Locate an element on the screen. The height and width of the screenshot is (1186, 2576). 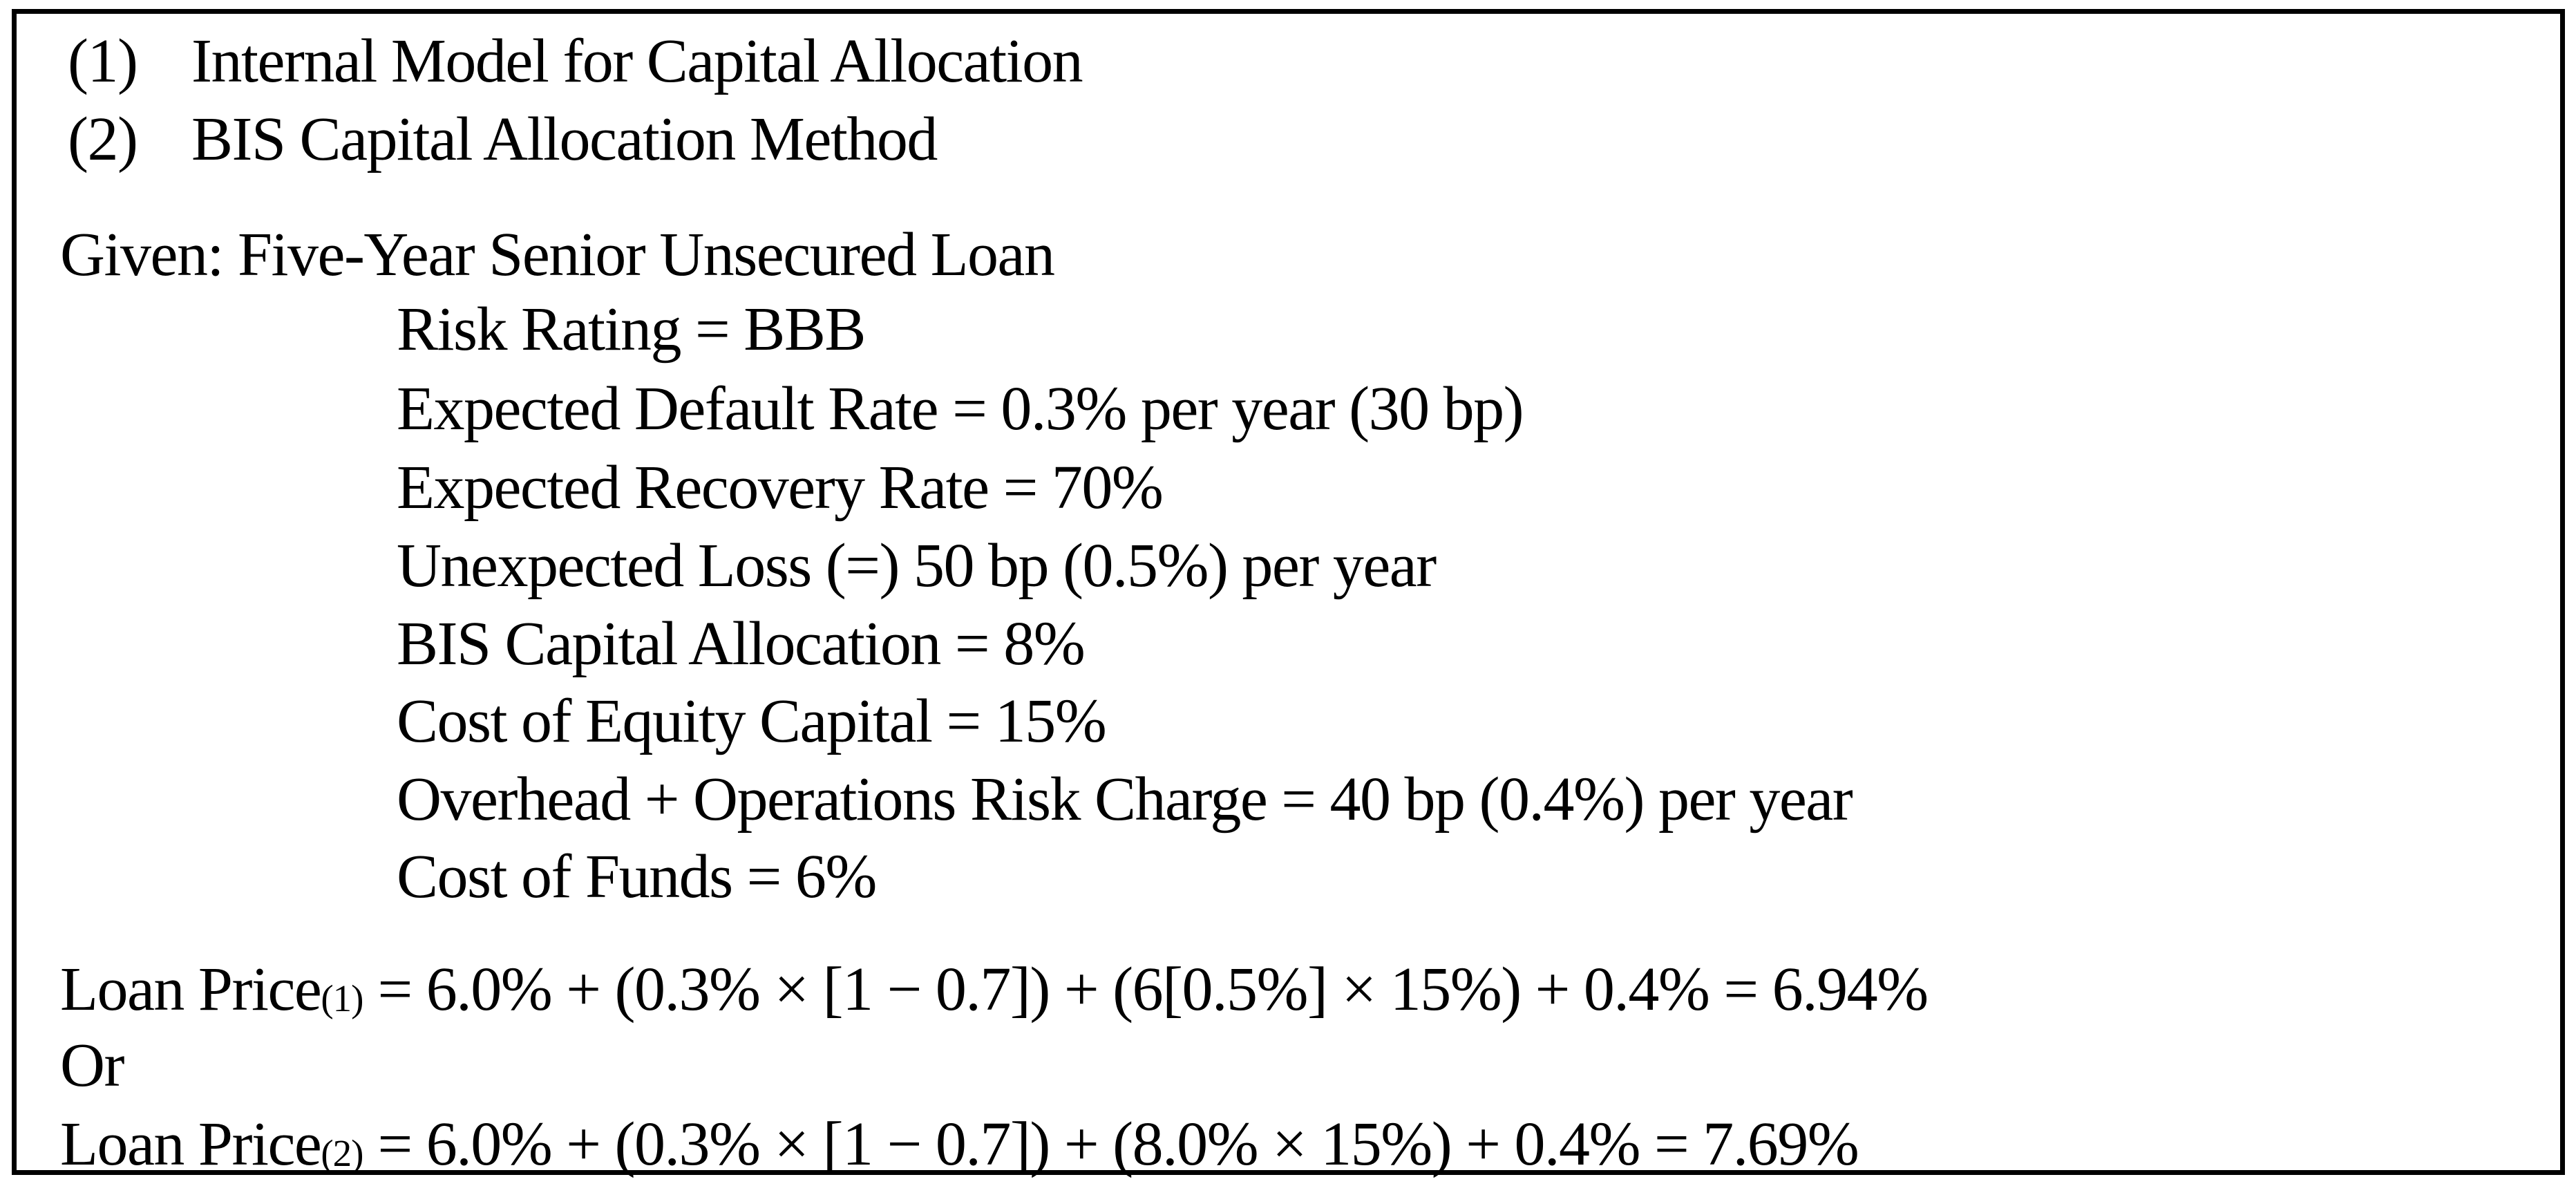
loan-price-2-subscript: (2) is located at coordinates (342, 1153).